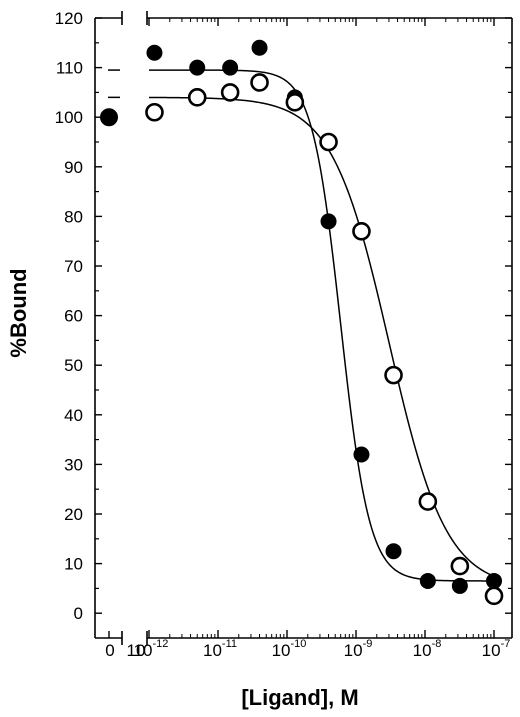  I want to click on x-tick-label: 10⁻¹⁰, so click(289, 649).